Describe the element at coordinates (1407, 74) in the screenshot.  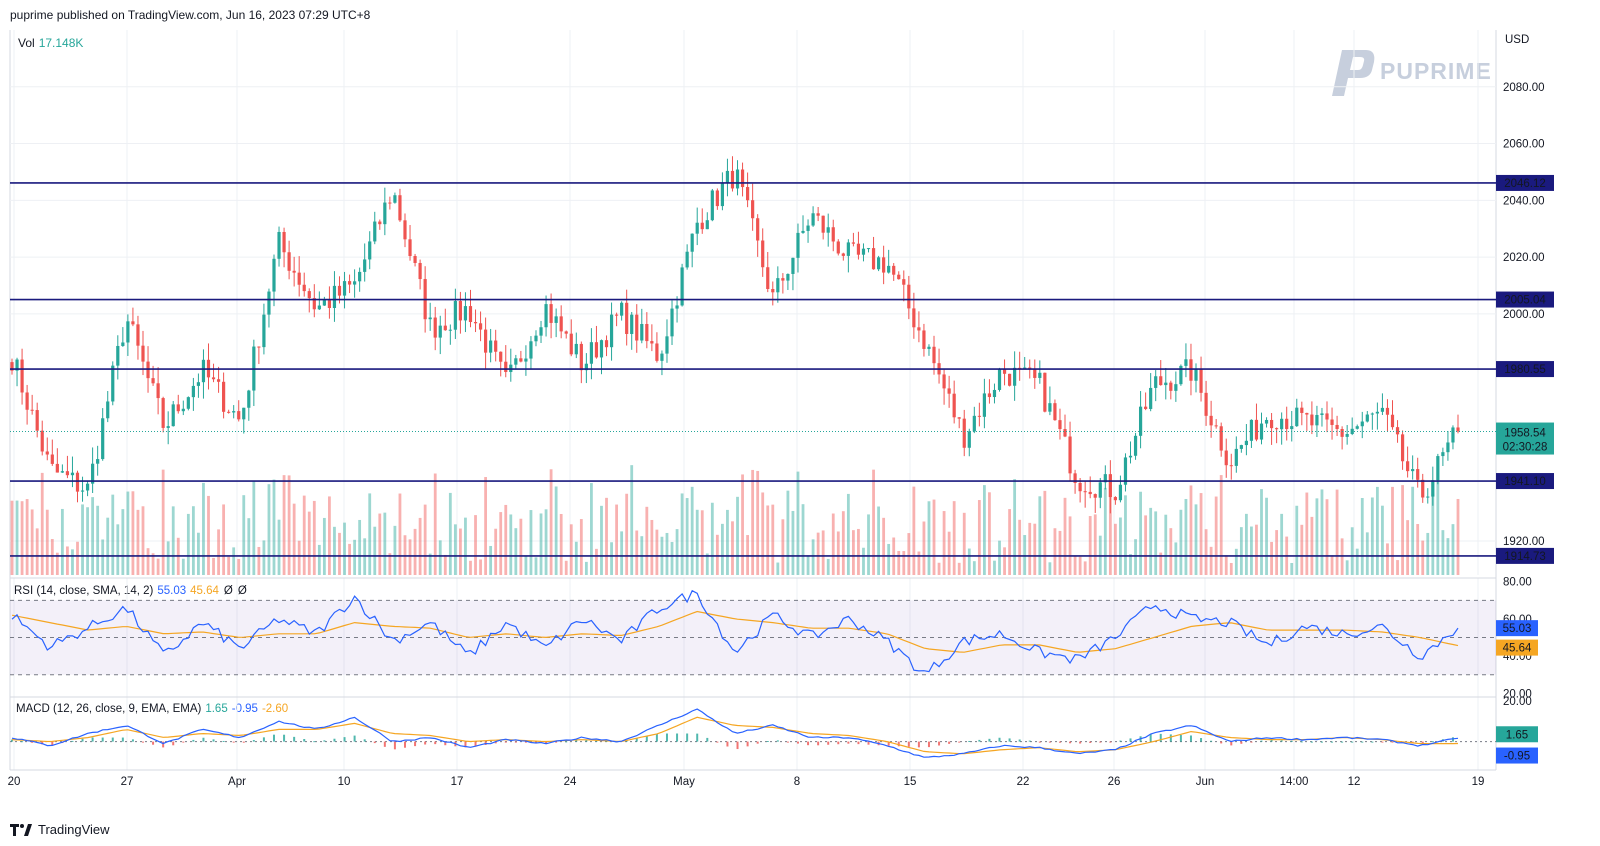
I see `brand-watermark: PUPRIME` at that location.